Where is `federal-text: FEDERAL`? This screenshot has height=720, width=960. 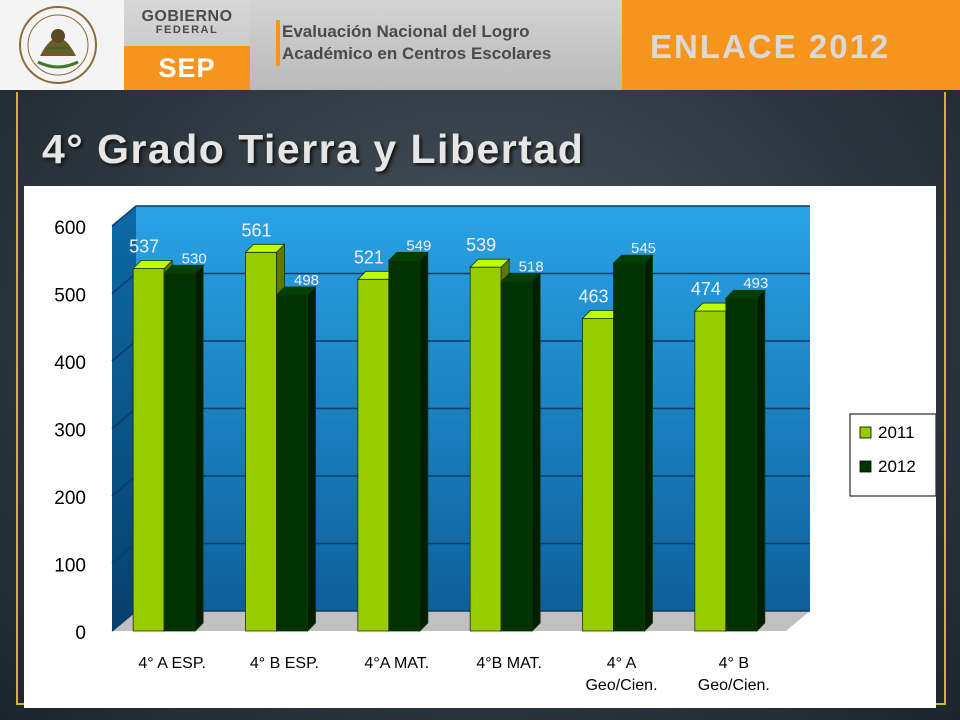 federal-text: FEDERAL is located at coordinates (187, 30).